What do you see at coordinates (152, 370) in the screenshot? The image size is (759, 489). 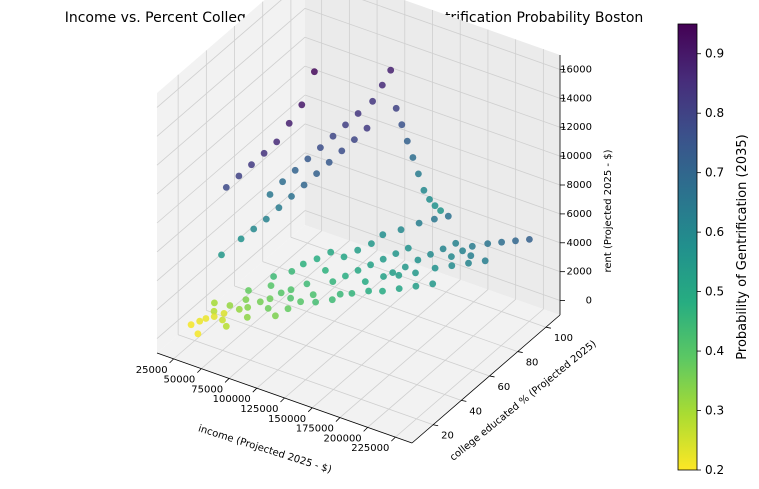 I see `x-tick-label: 25000` at bounding box center [152, 370].